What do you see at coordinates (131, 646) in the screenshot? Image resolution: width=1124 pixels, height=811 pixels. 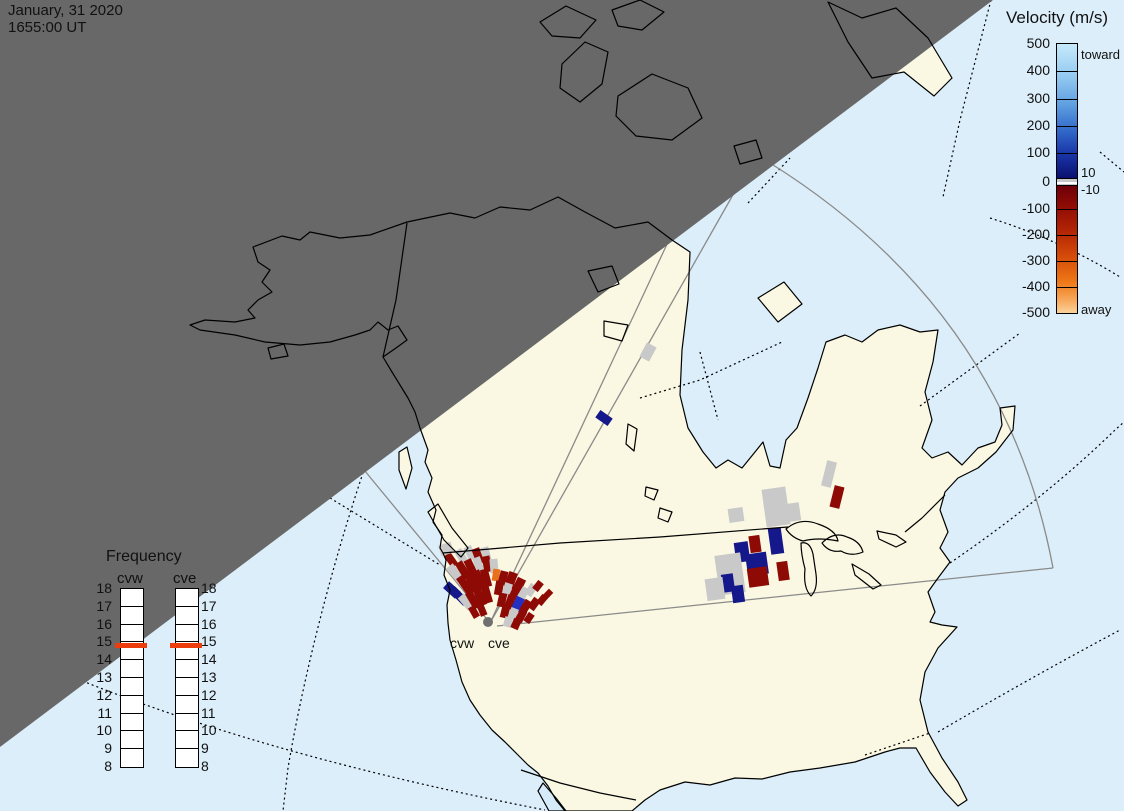 I see `frequency-marker-cvw` at bounding box center [131, 646].